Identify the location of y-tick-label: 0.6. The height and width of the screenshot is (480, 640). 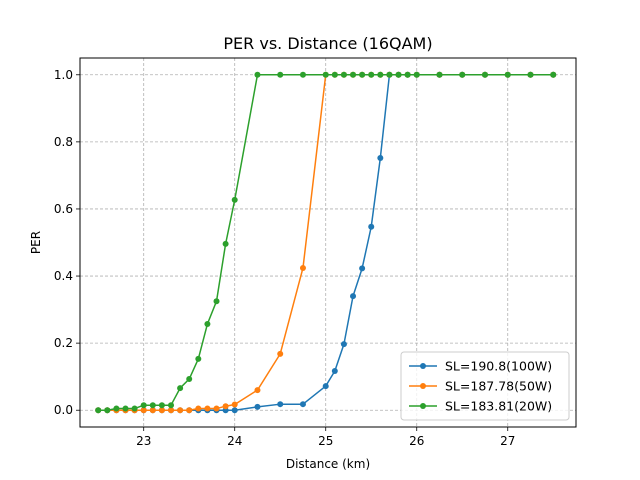
(63, 209).